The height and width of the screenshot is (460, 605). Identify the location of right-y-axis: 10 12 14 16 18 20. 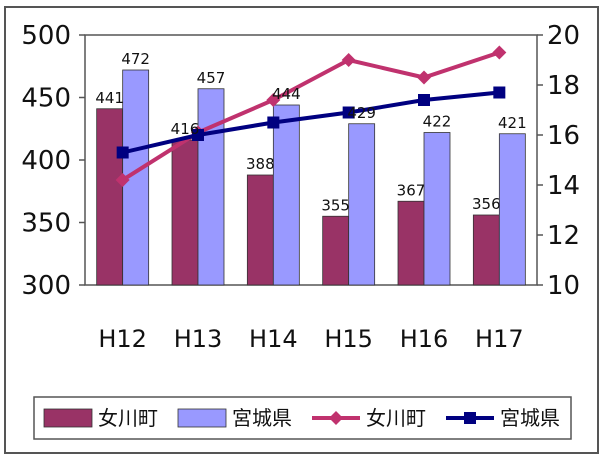
(558, 161).